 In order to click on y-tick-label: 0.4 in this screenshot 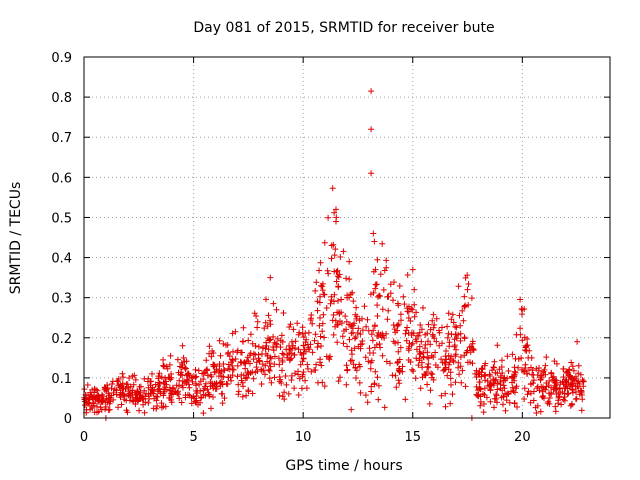, I will do `click(61, 259)`.